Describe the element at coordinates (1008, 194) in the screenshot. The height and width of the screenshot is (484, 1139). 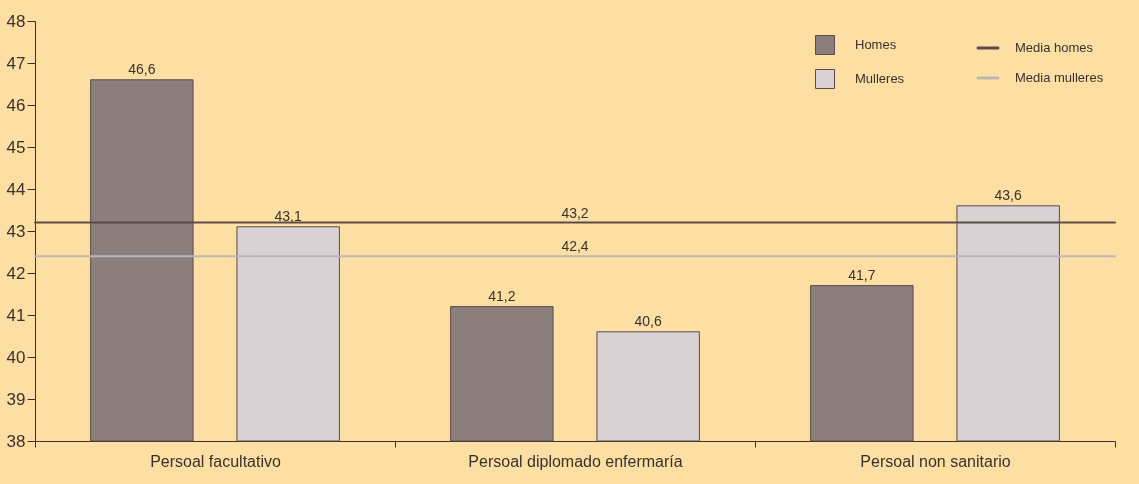
I see `data-label: 43,6` at that location.